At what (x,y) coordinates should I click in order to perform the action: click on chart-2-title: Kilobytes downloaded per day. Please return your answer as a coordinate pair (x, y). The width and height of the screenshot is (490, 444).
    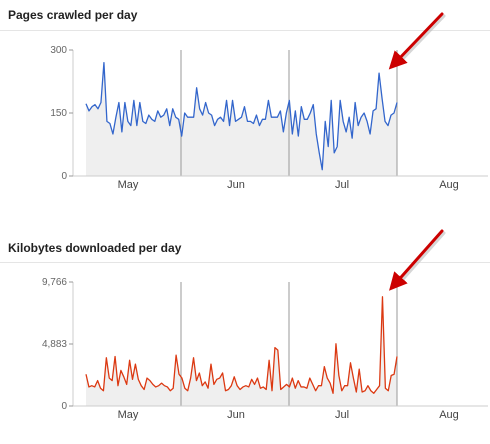
    Looking at the image, I should click on (95, 248).